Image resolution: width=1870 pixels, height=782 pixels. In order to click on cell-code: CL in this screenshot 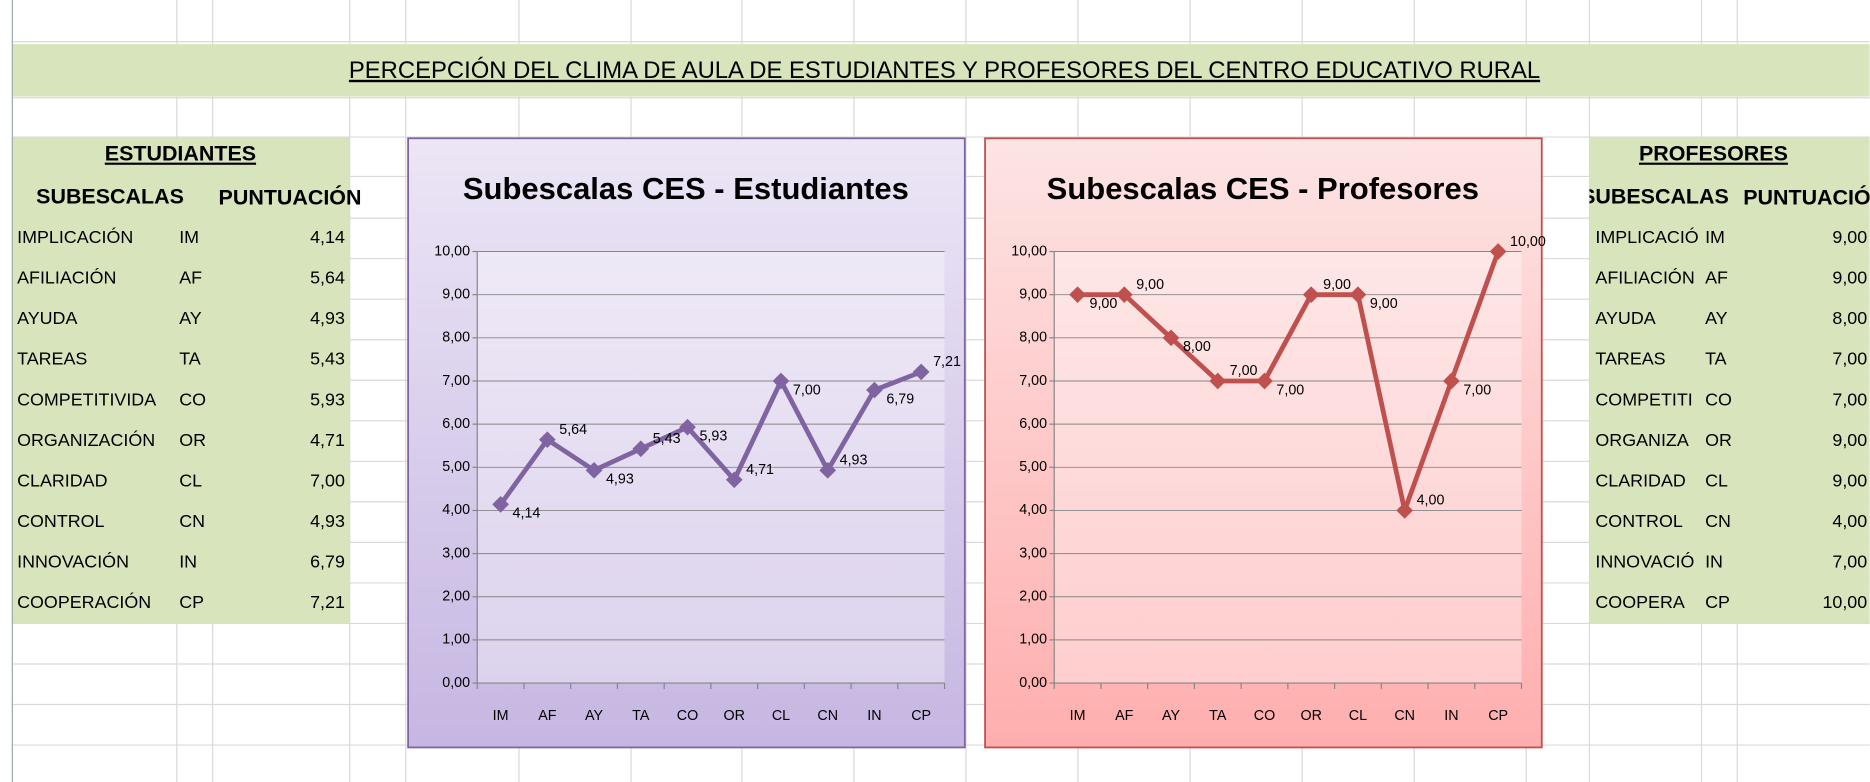, I will do `click(190, 480)`.